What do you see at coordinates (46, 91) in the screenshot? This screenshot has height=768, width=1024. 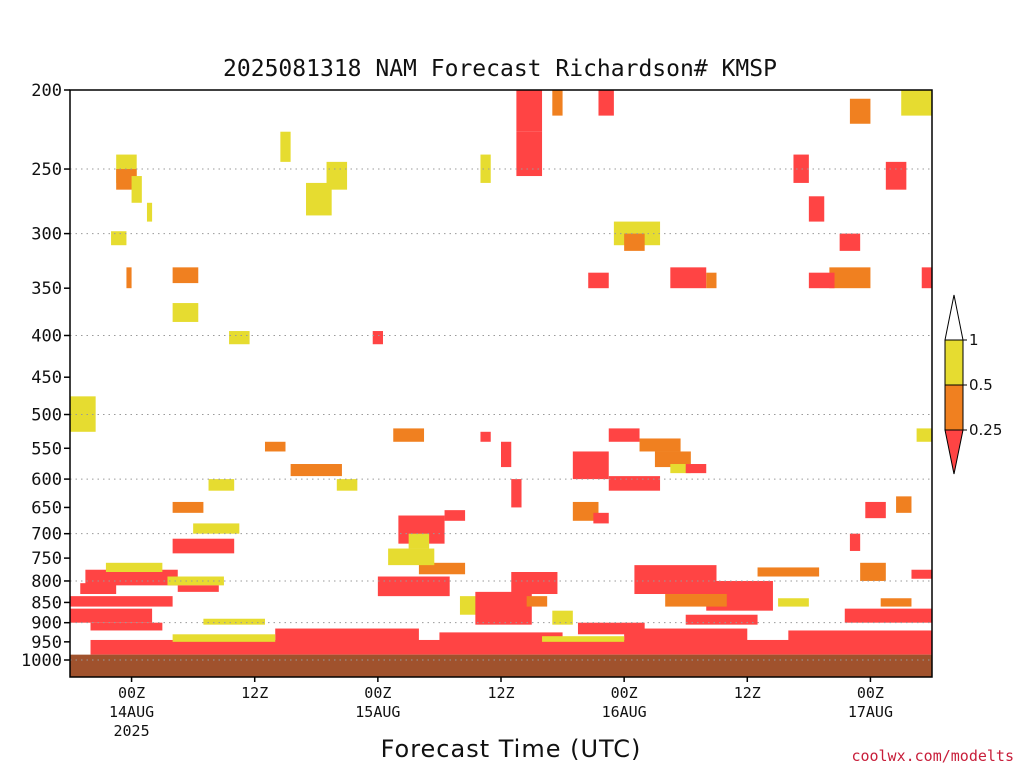 I see `y-tick-label: 200` at bounding box center [46, 91].